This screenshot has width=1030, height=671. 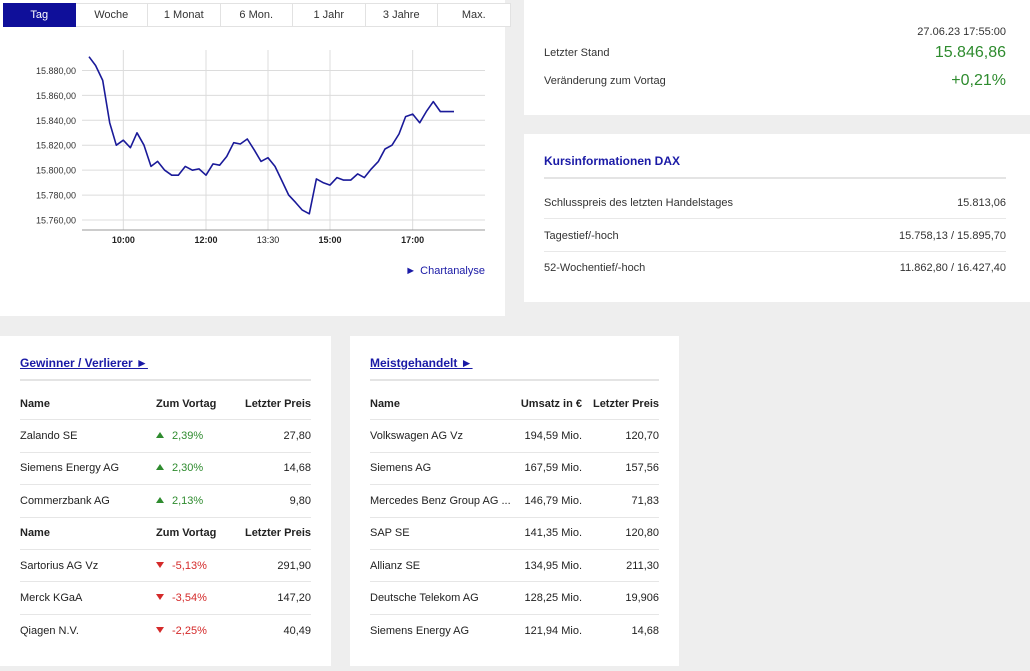 What do you see at coordinates (514, 469) in the screenshot?
I see `table-row: Siemens AG 167,59 Mio. 157,56` at bounding box center [514, 469].